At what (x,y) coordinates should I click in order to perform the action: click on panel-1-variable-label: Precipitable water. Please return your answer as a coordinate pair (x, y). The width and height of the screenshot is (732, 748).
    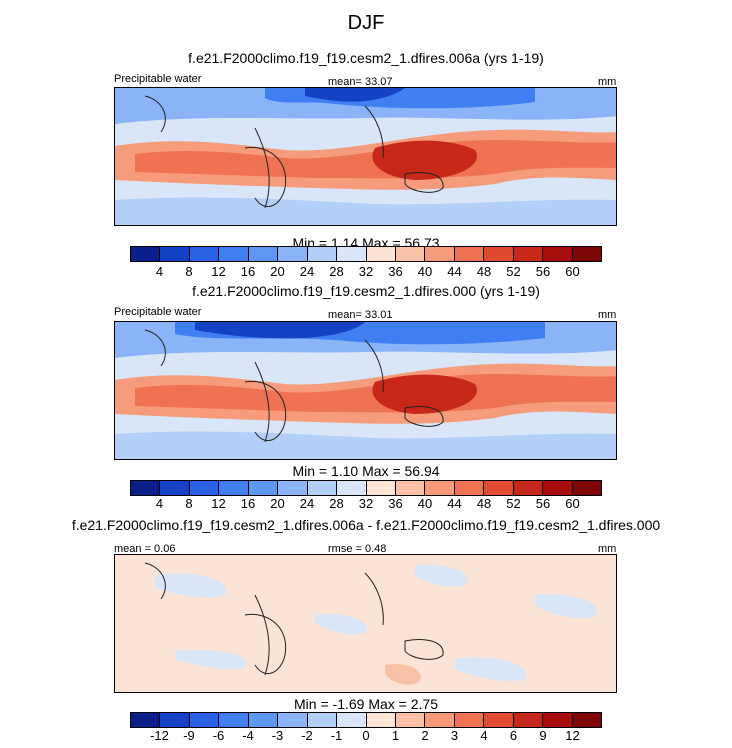
    Looking at the image, I should click on (158, 79).